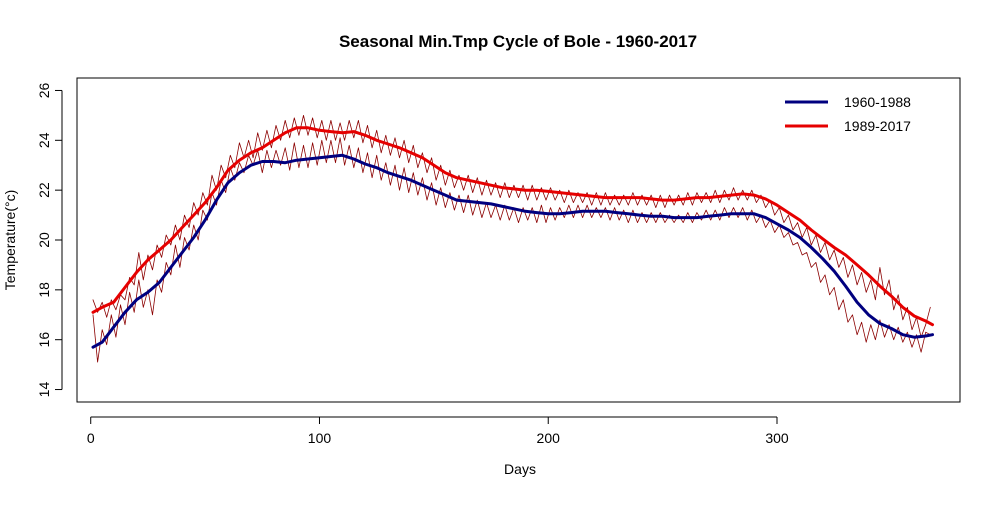  Describe the element at coordinates (91, 438) in the screenshot. I see `x-tick-label-0: 0` at that location.